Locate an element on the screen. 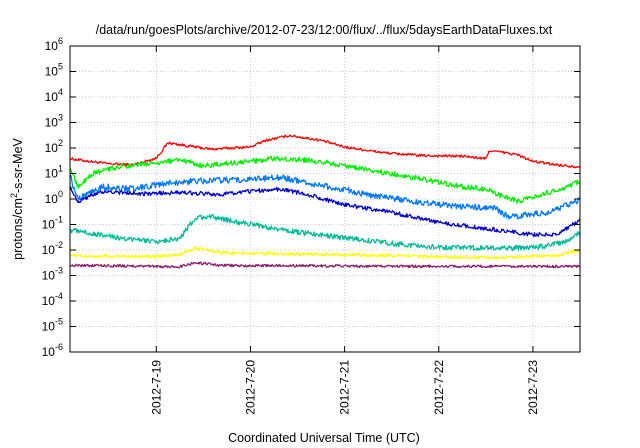  y-tick-label: 10⁴ is located at coordinates (54, 95).